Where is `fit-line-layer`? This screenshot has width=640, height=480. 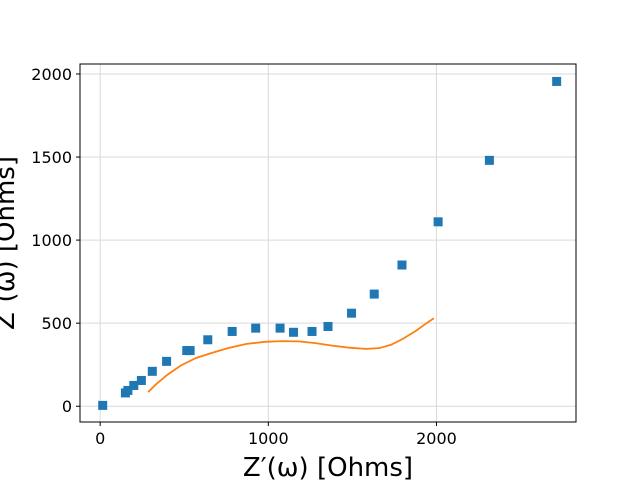 fit-line-layer is located at coordinates (291, 355).